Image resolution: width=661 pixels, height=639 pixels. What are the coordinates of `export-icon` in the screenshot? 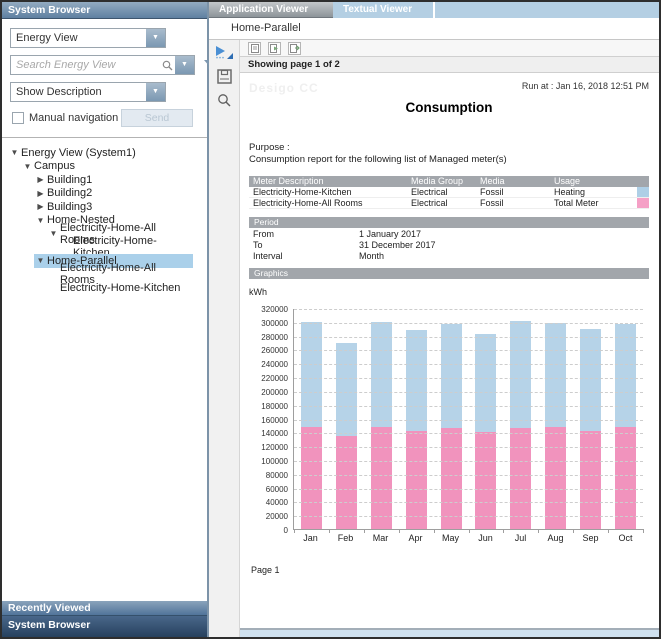 It's located at (294, 48).